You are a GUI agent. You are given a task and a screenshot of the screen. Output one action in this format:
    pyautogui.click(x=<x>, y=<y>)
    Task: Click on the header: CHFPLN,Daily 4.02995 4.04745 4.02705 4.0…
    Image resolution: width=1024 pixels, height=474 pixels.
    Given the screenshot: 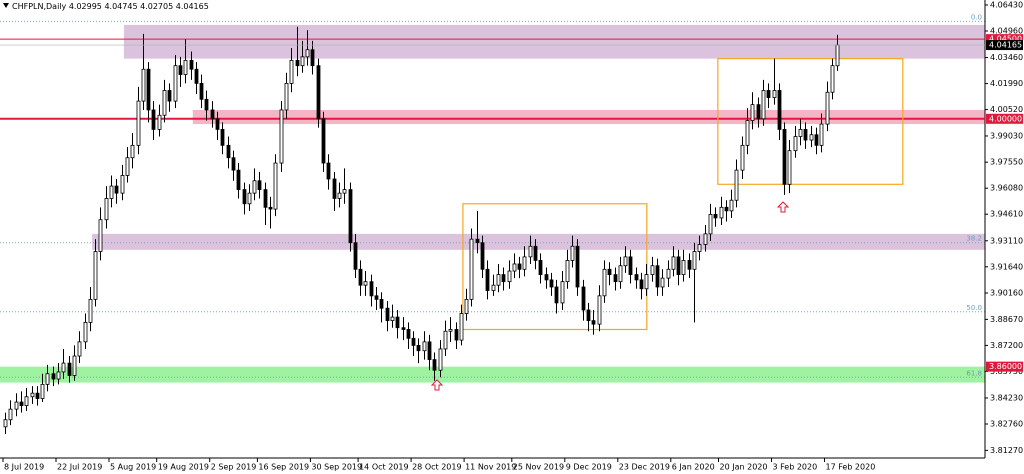 What is the action you would take?
    pyautogui.click(x=110, y=6)
    